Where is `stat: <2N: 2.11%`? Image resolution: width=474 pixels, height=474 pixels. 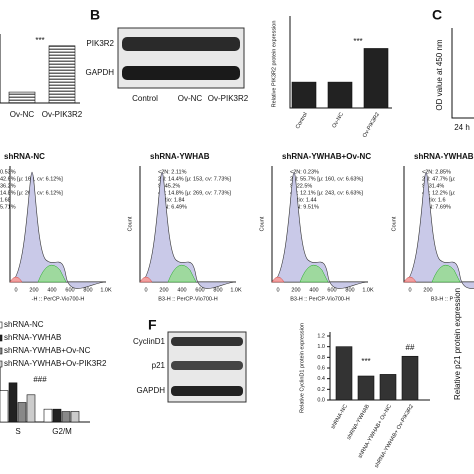 stat: <2N: 2.11% is located at coordinates (172, 172).